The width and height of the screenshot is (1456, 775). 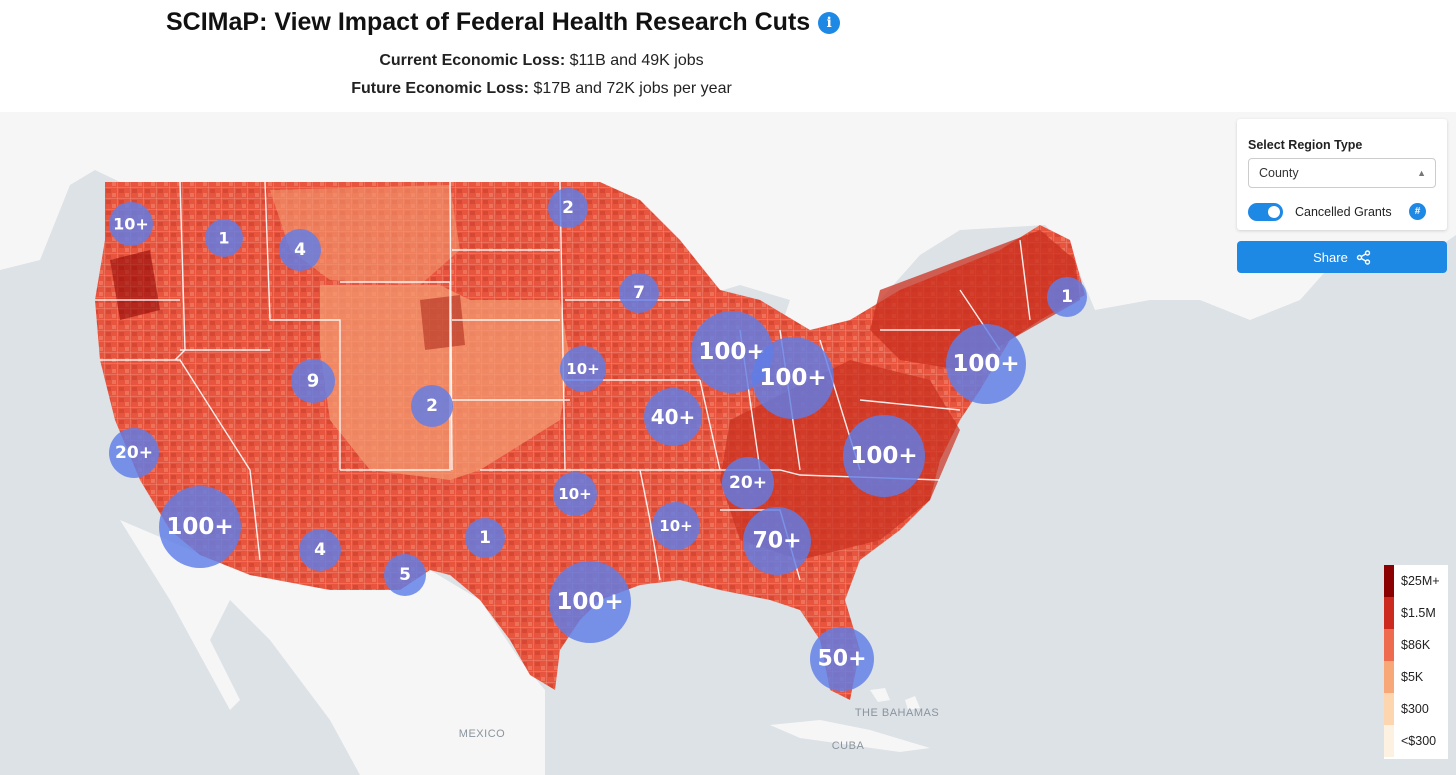 What do you see at coordinates (1412, 677) in the screenshot?
I see `legend-label: $5K` at bounding box center [1412, 677].